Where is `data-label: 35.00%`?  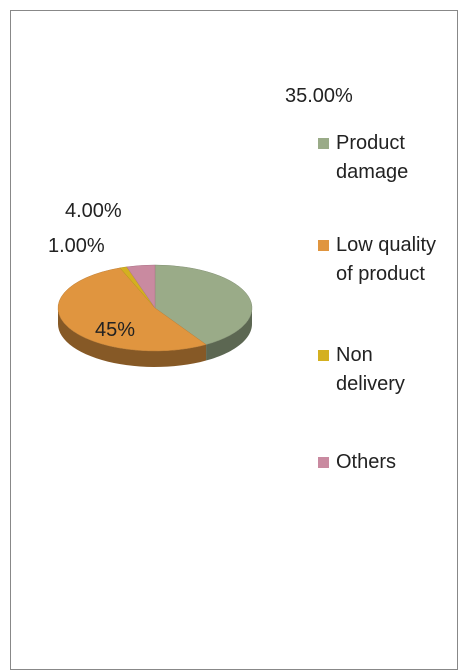 data-label: 35.00% is located at coordinates (319, 96).